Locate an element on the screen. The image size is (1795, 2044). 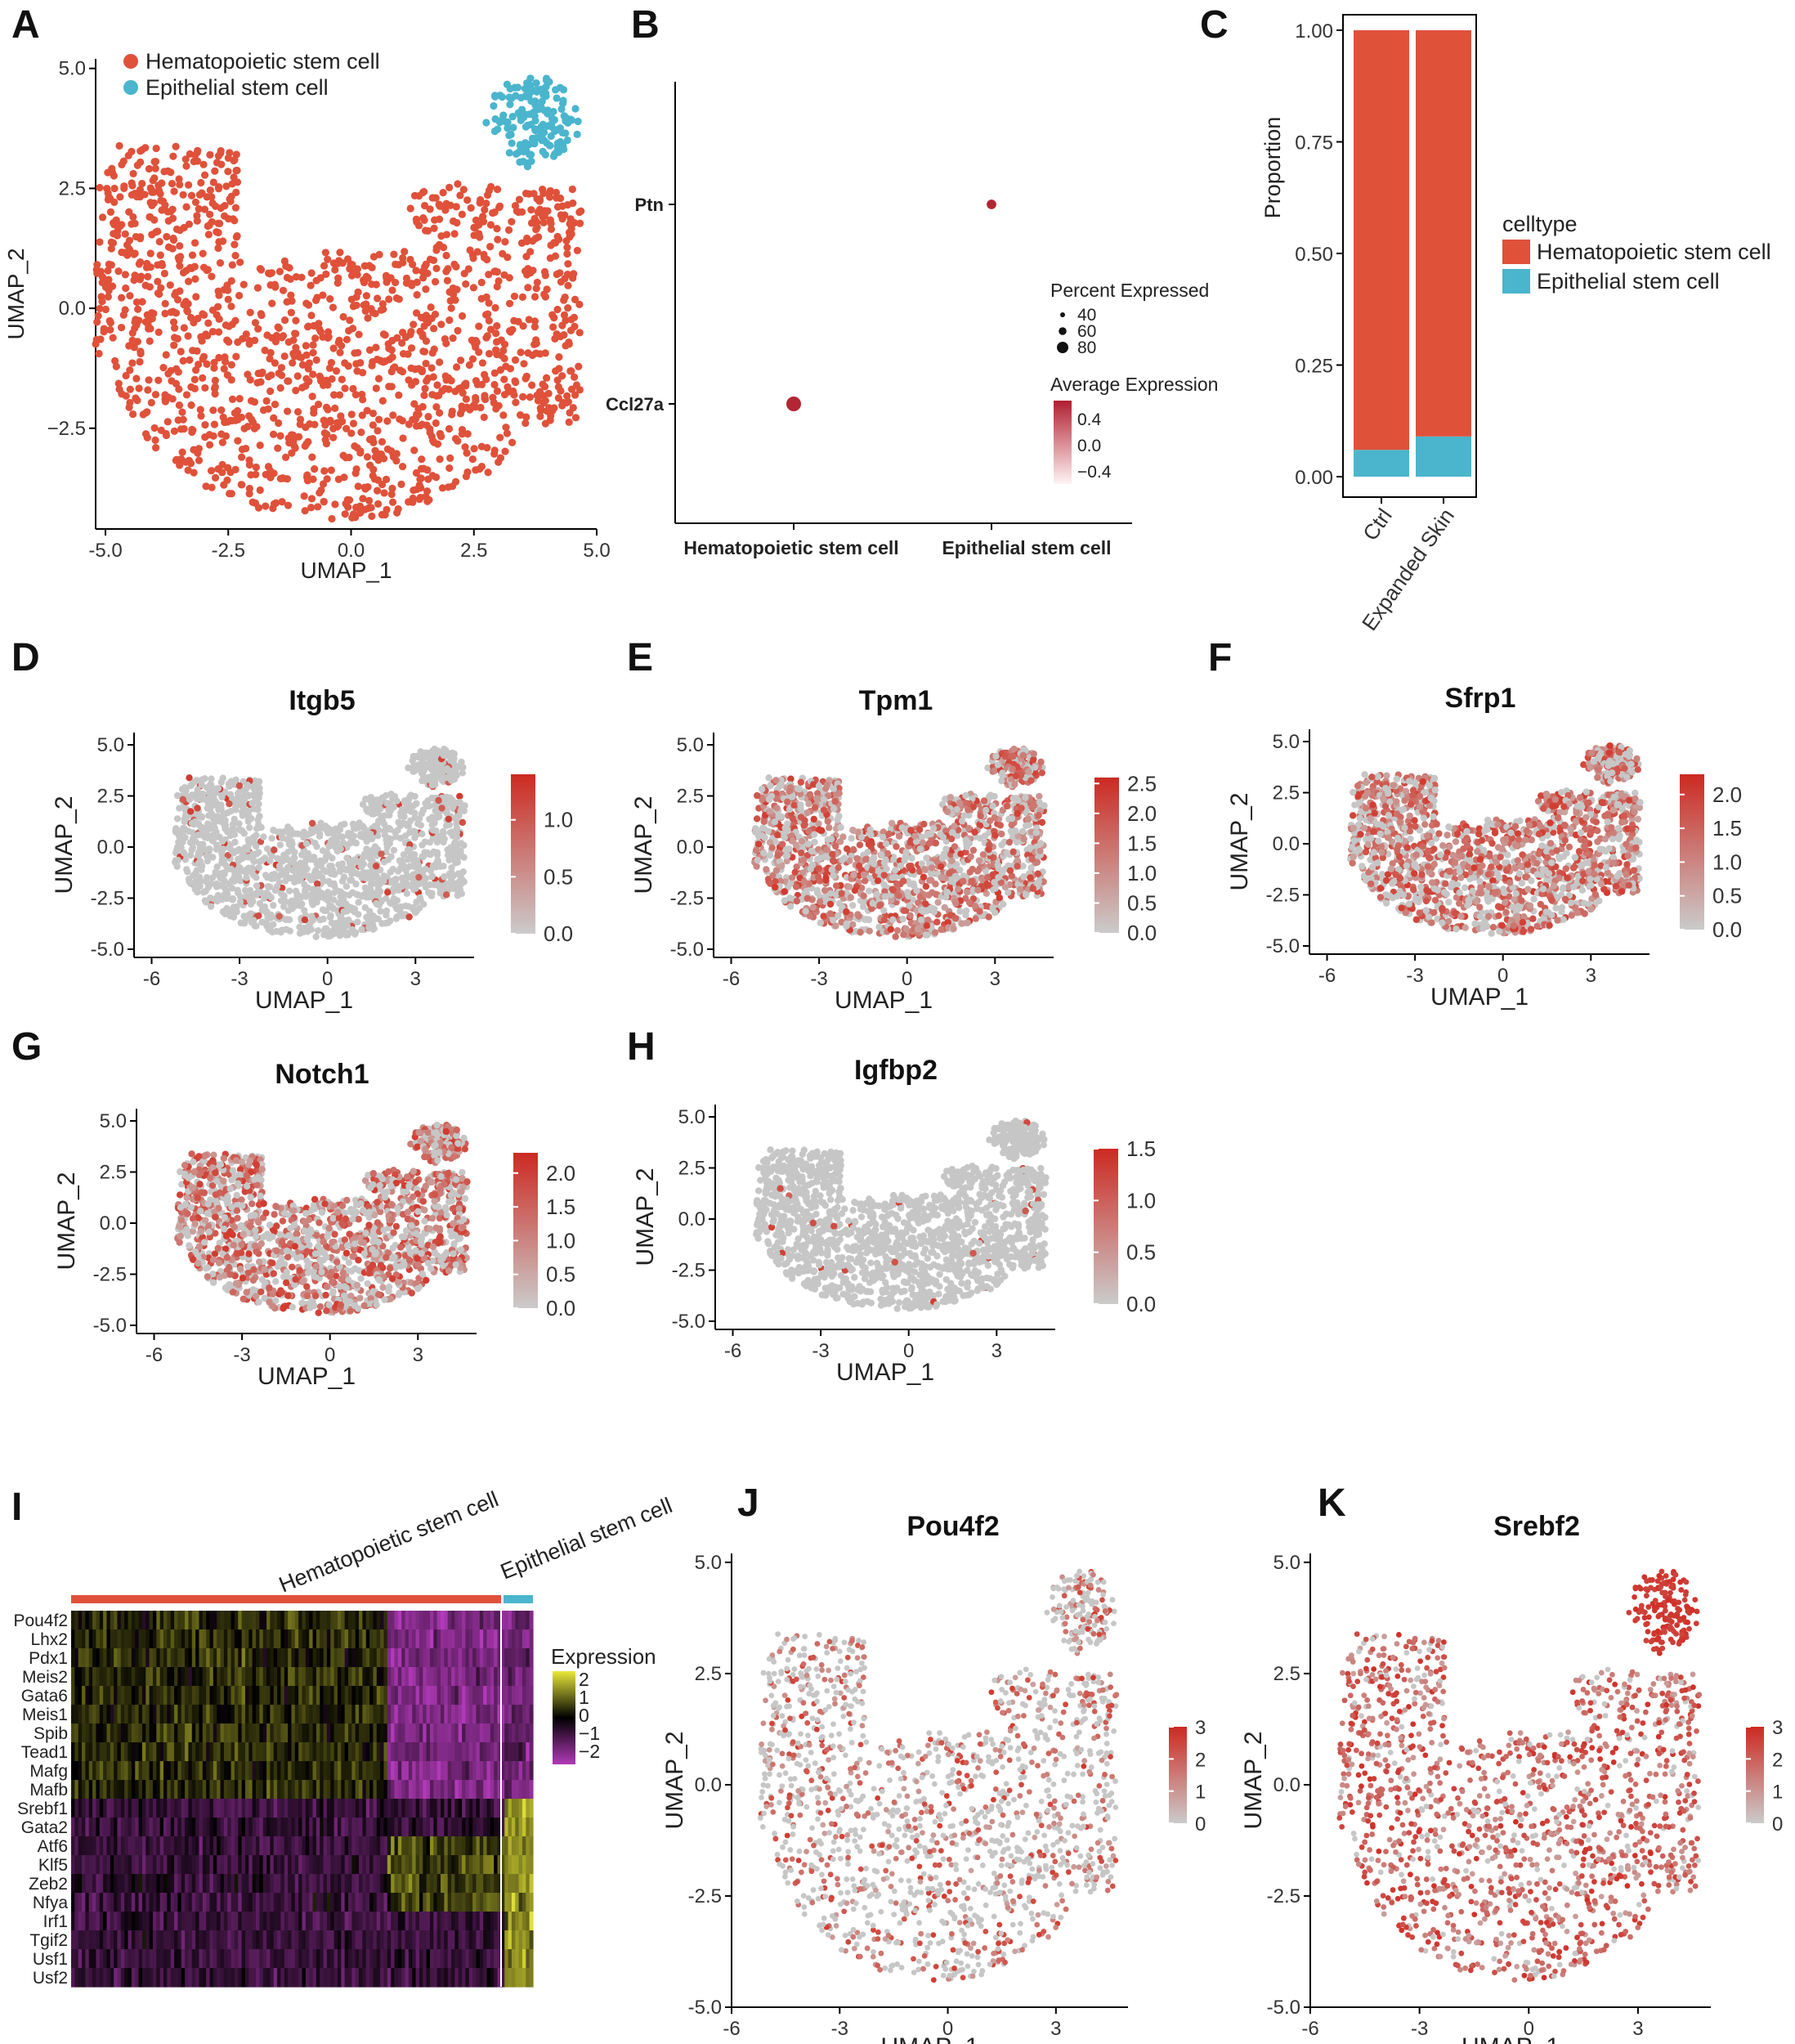
y-tick-label: 2.5 is located at coordinates (111, 797).